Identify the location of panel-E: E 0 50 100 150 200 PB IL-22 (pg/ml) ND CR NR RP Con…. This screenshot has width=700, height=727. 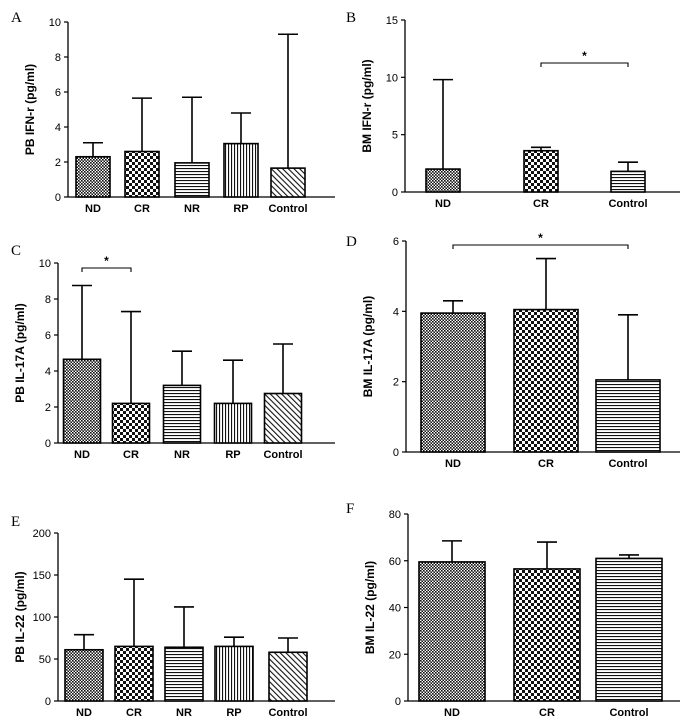
(173, 616).